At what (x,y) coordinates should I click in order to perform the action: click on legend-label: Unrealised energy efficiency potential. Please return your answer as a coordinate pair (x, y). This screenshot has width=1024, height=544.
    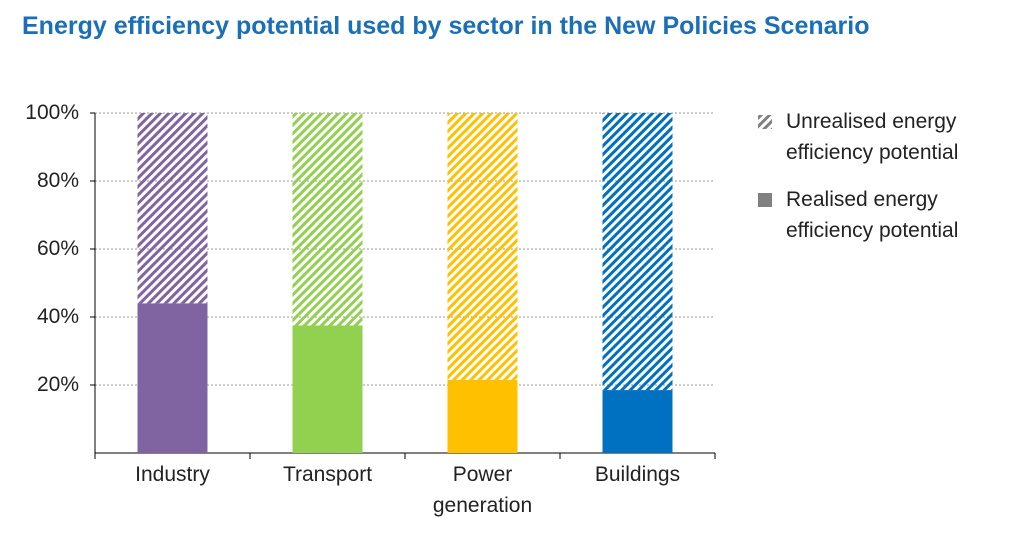
    Looking at the image, I should click on (872, 137).